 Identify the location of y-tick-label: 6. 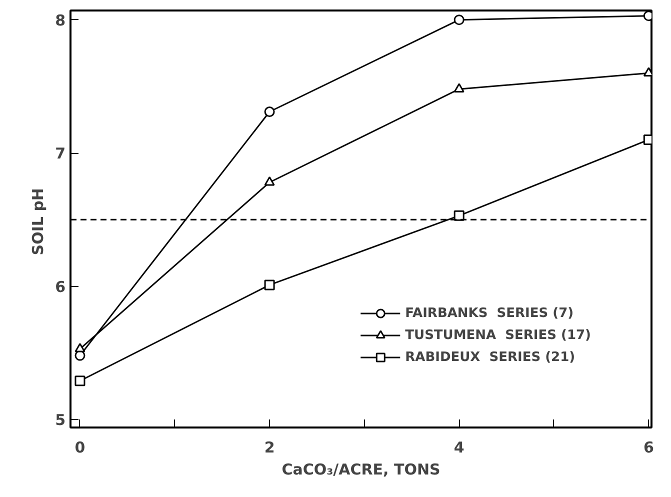
(60, 287).